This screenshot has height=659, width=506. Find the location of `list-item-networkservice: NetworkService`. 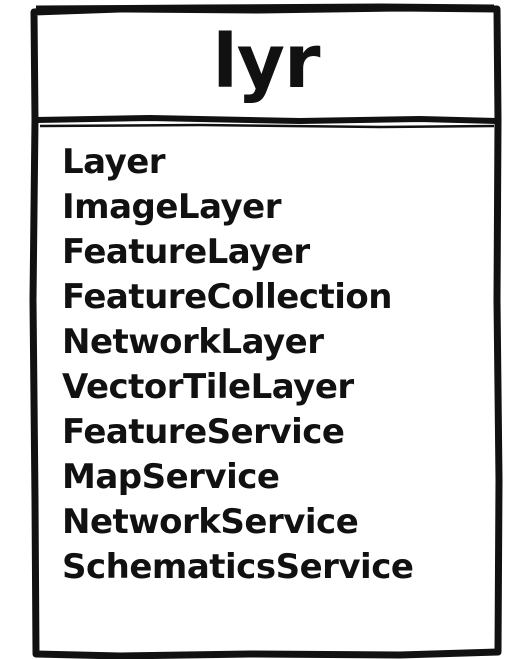

list-item-networkservice: NetworkService is located at coordinates (210, 522).